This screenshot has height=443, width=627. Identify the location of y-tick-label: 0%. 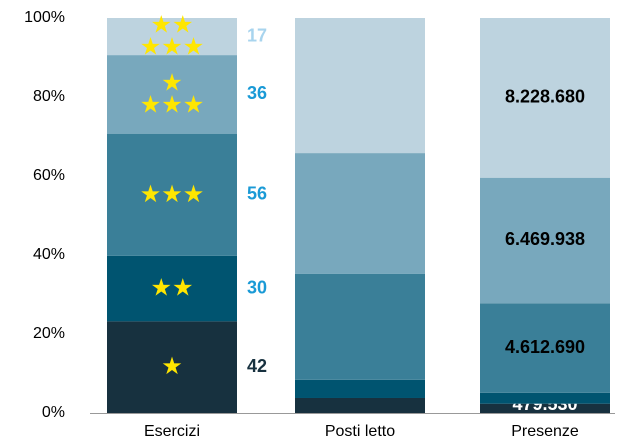
(53, 412).